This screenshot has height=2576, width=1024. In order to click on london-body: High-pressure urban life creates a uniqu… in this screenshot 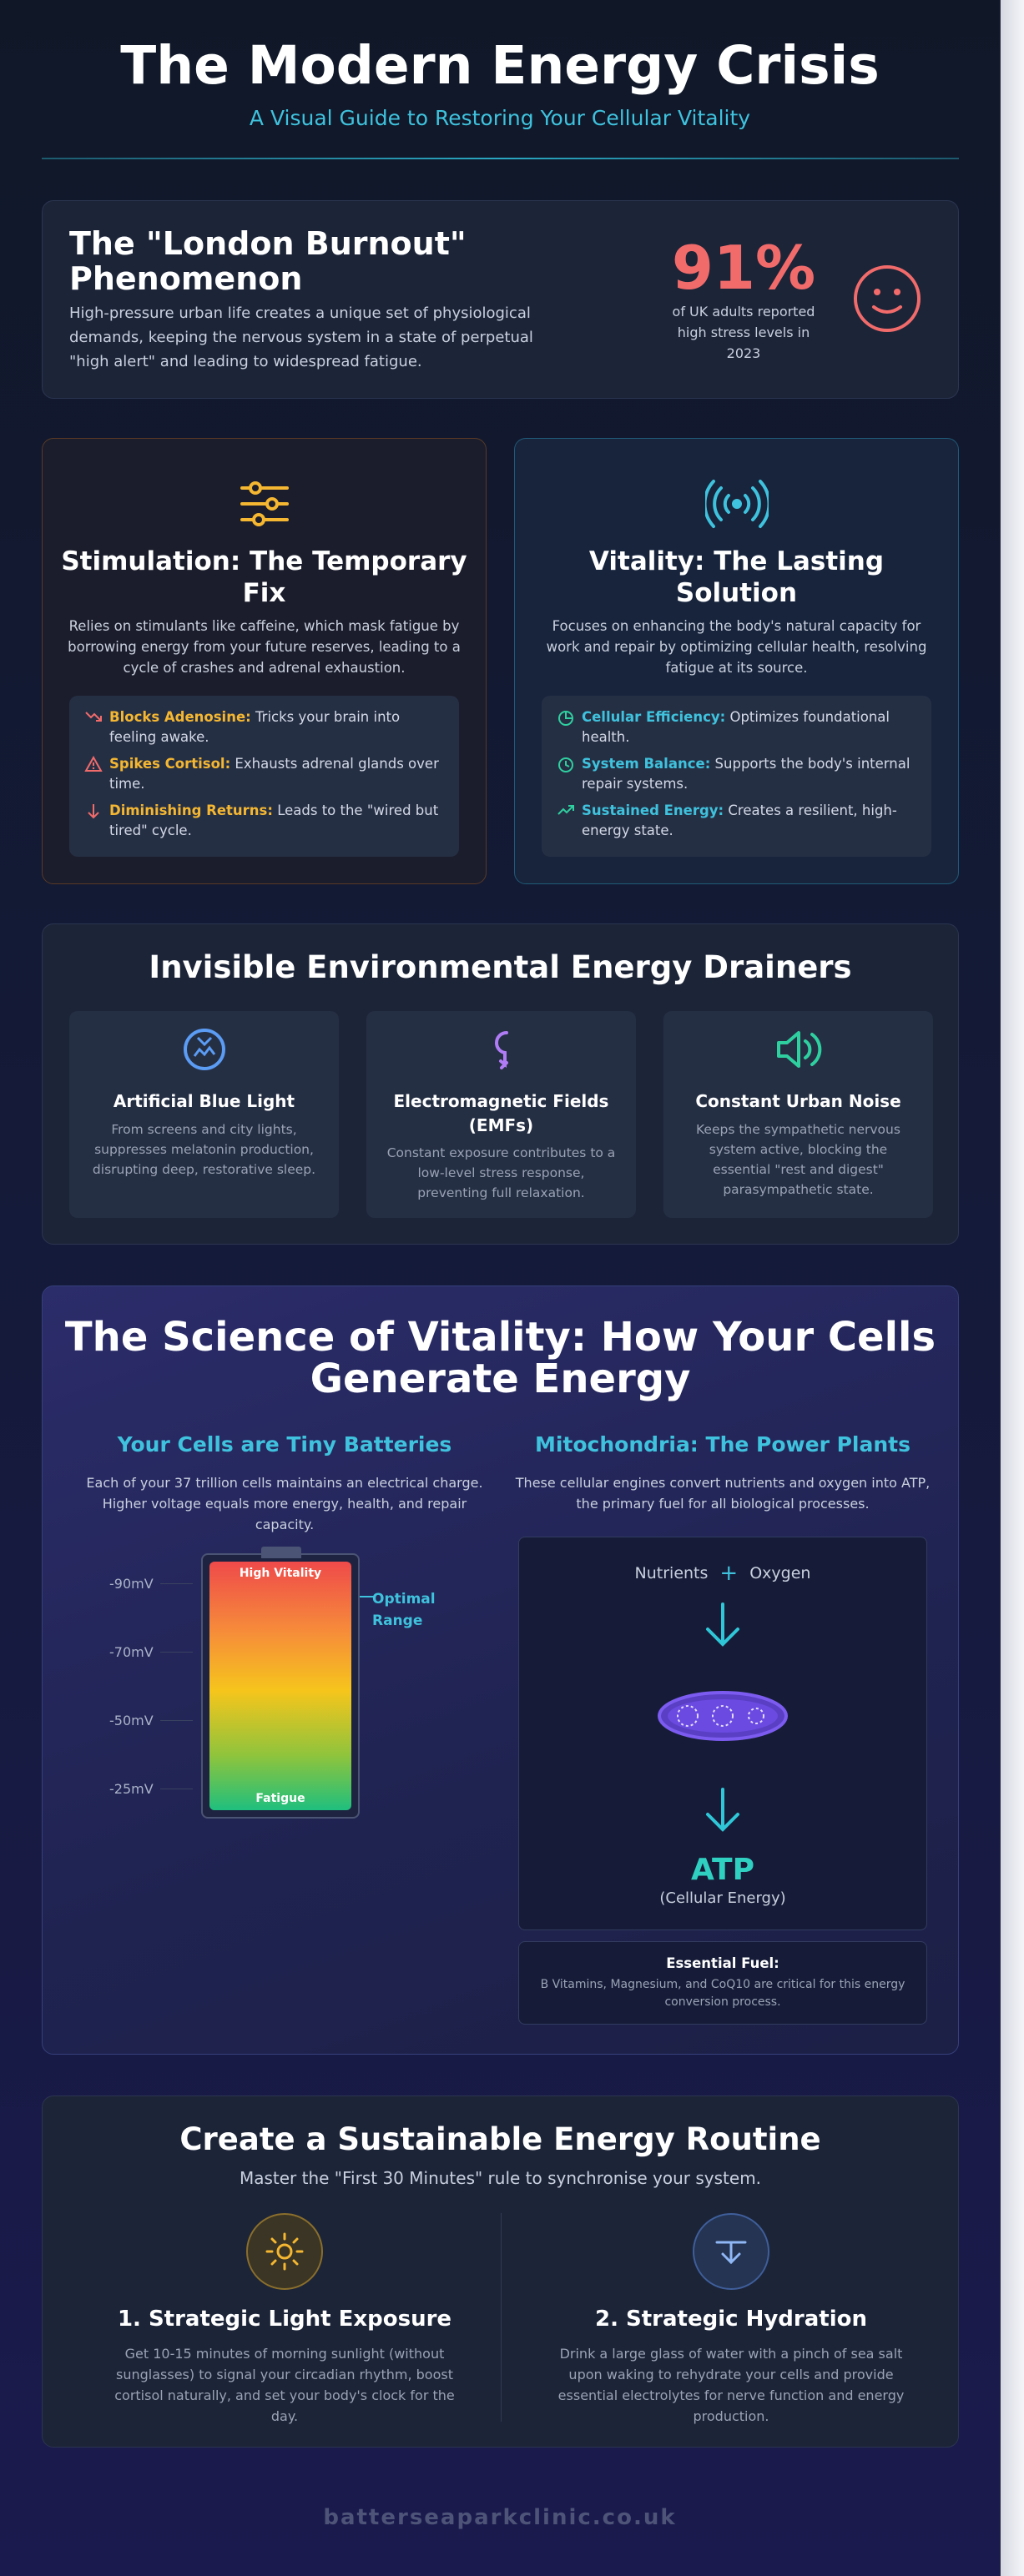, I will do `click(301, 337)`.